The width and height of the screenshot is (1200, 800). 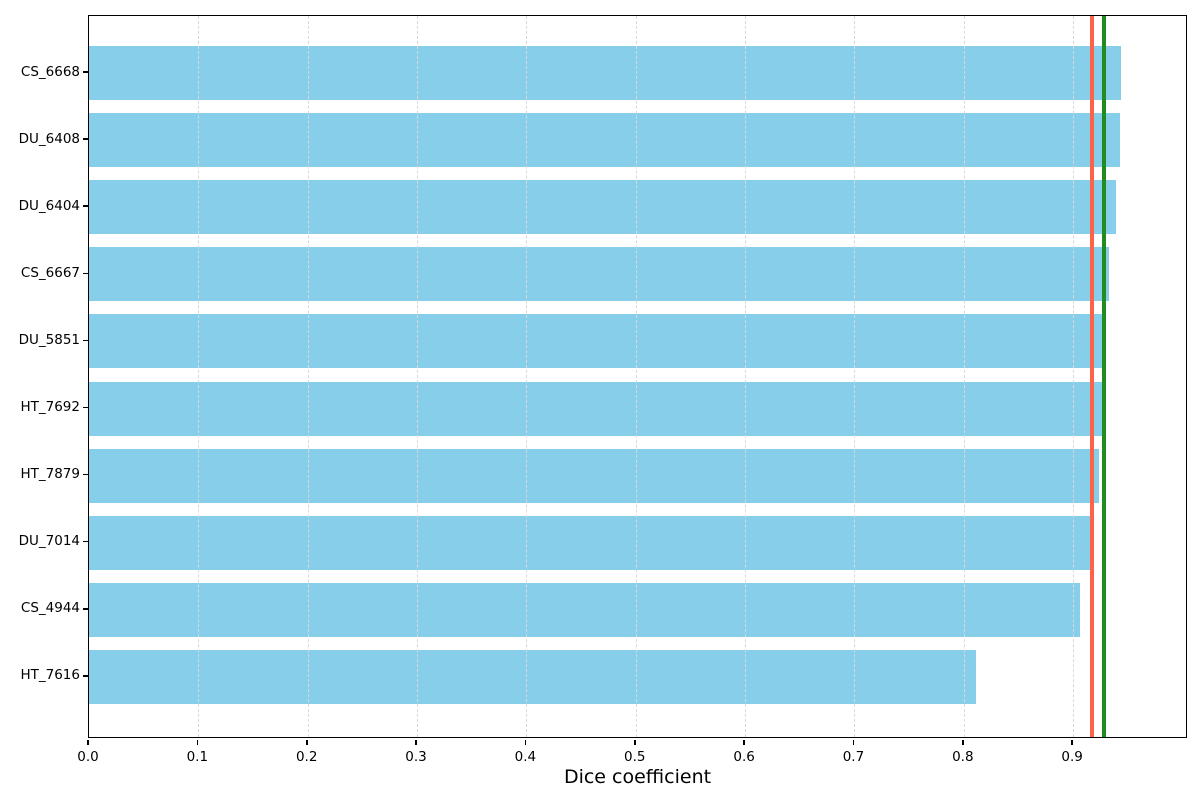 What do you see at coordinates (197, 742) in the screenshot?
I see `x-tick-0.1` at bounding box center [197, 742].